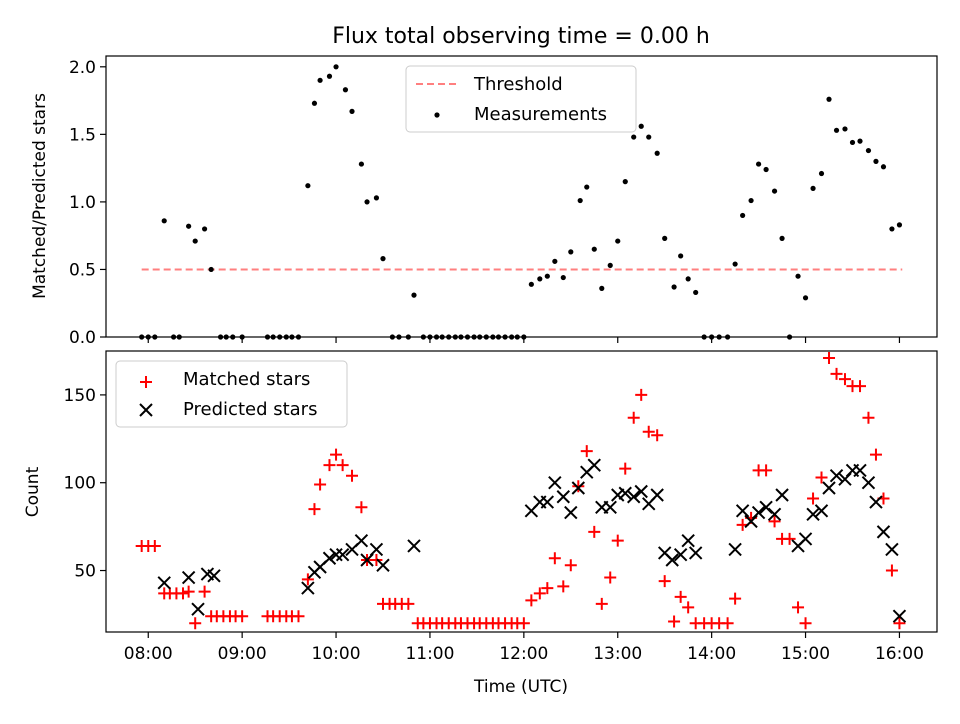 The height and width of the screenshot is (724, 960). Describe the element at coordinates (520, 687) in the screenshot. I see `x-axis-label: Time (UTC)` at that location.